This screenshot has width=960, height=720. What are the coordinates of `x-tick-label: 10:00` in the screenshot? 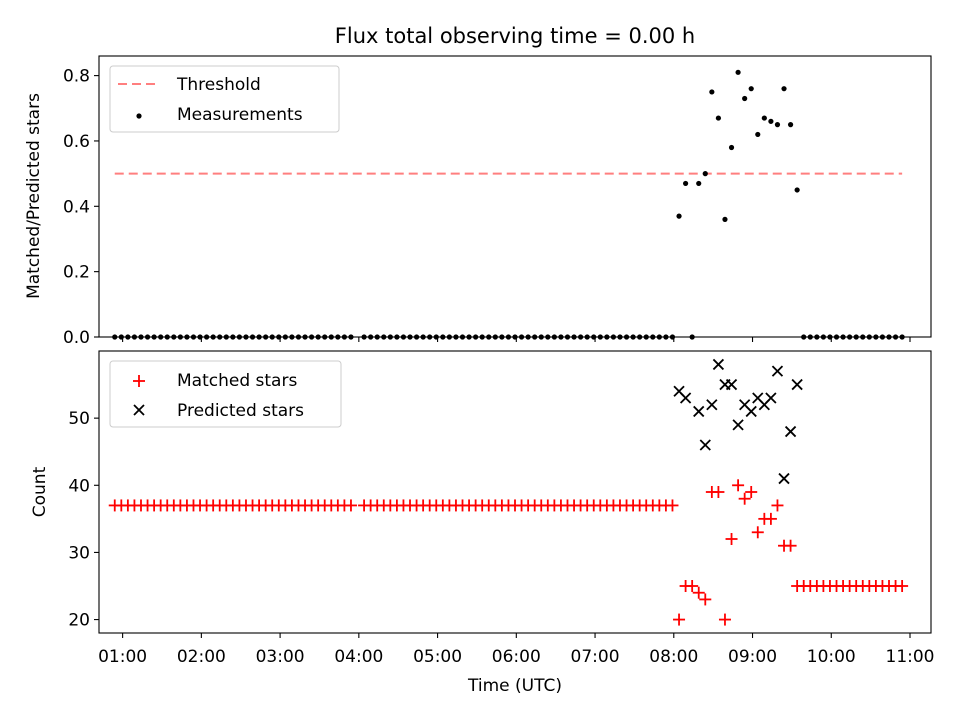 It's located at (831, 657).